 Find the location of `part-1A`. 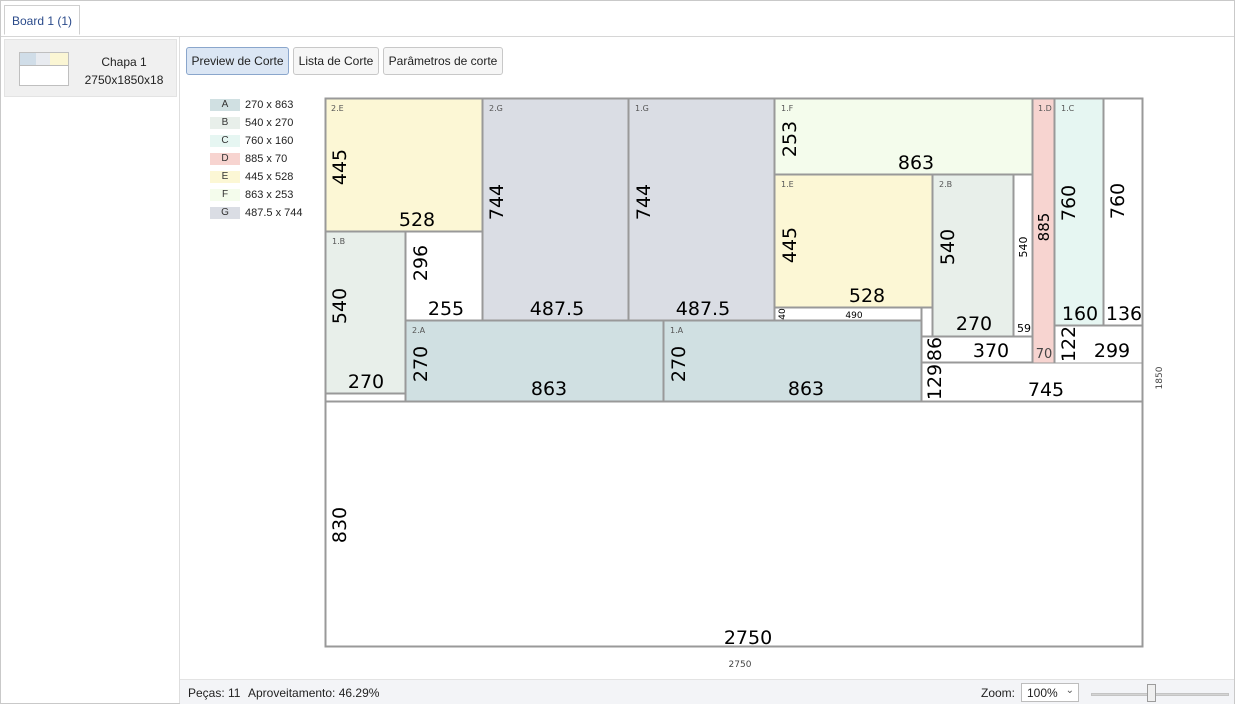

part-1A is located at coordinates (792, 361).